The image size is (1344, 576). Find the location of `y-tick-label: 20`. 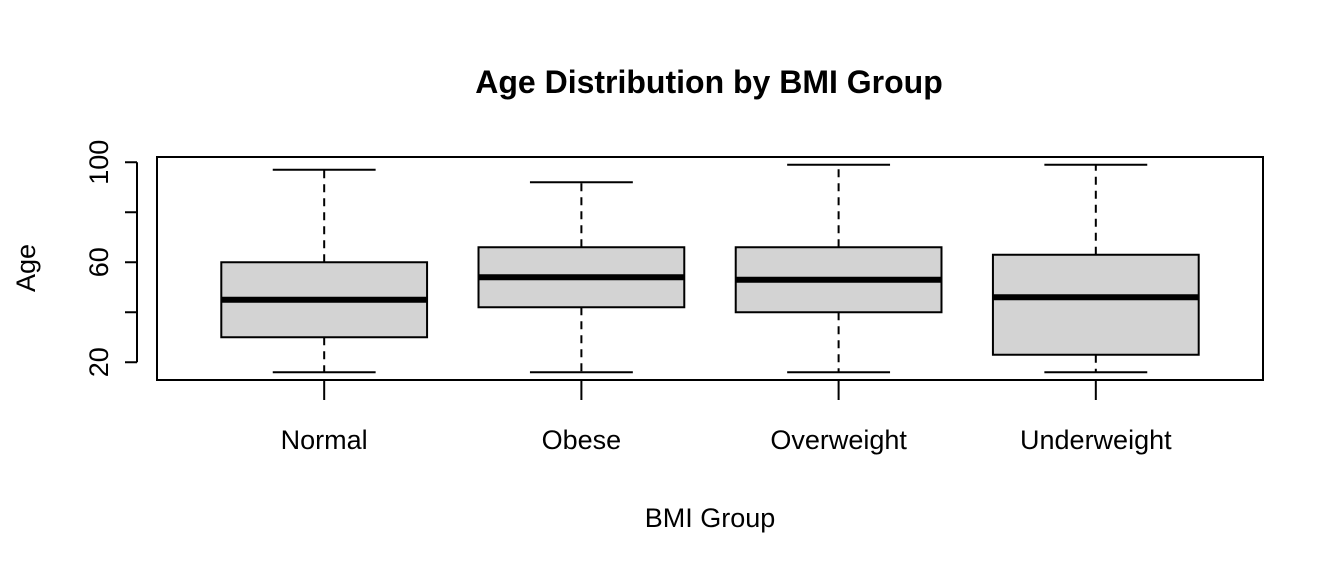

y-tick-label: 20 is located at coordinates (99, 362).